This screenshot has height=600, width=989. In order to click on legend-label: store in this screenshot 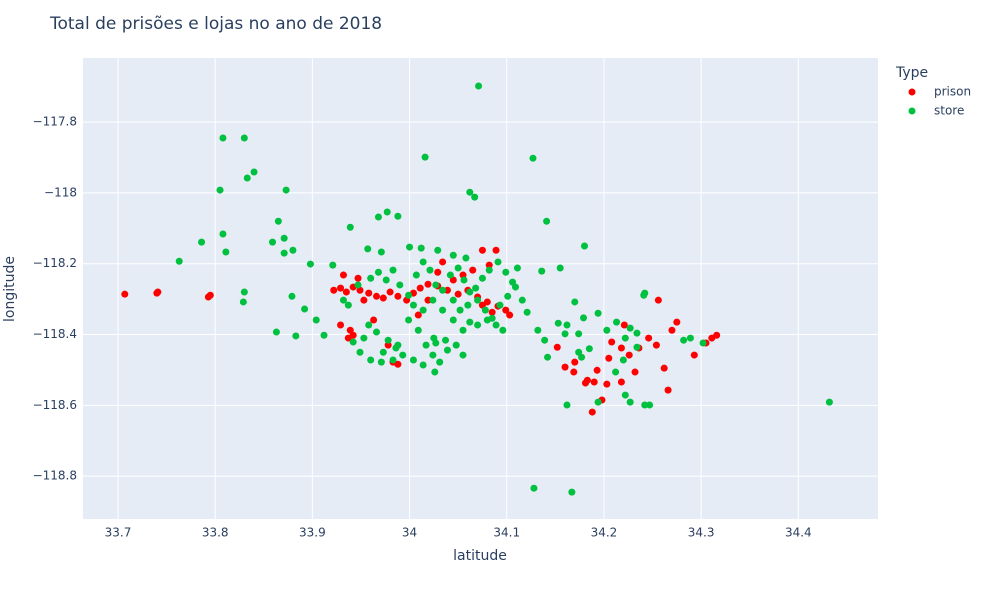, I will do `click(949, 111)`.